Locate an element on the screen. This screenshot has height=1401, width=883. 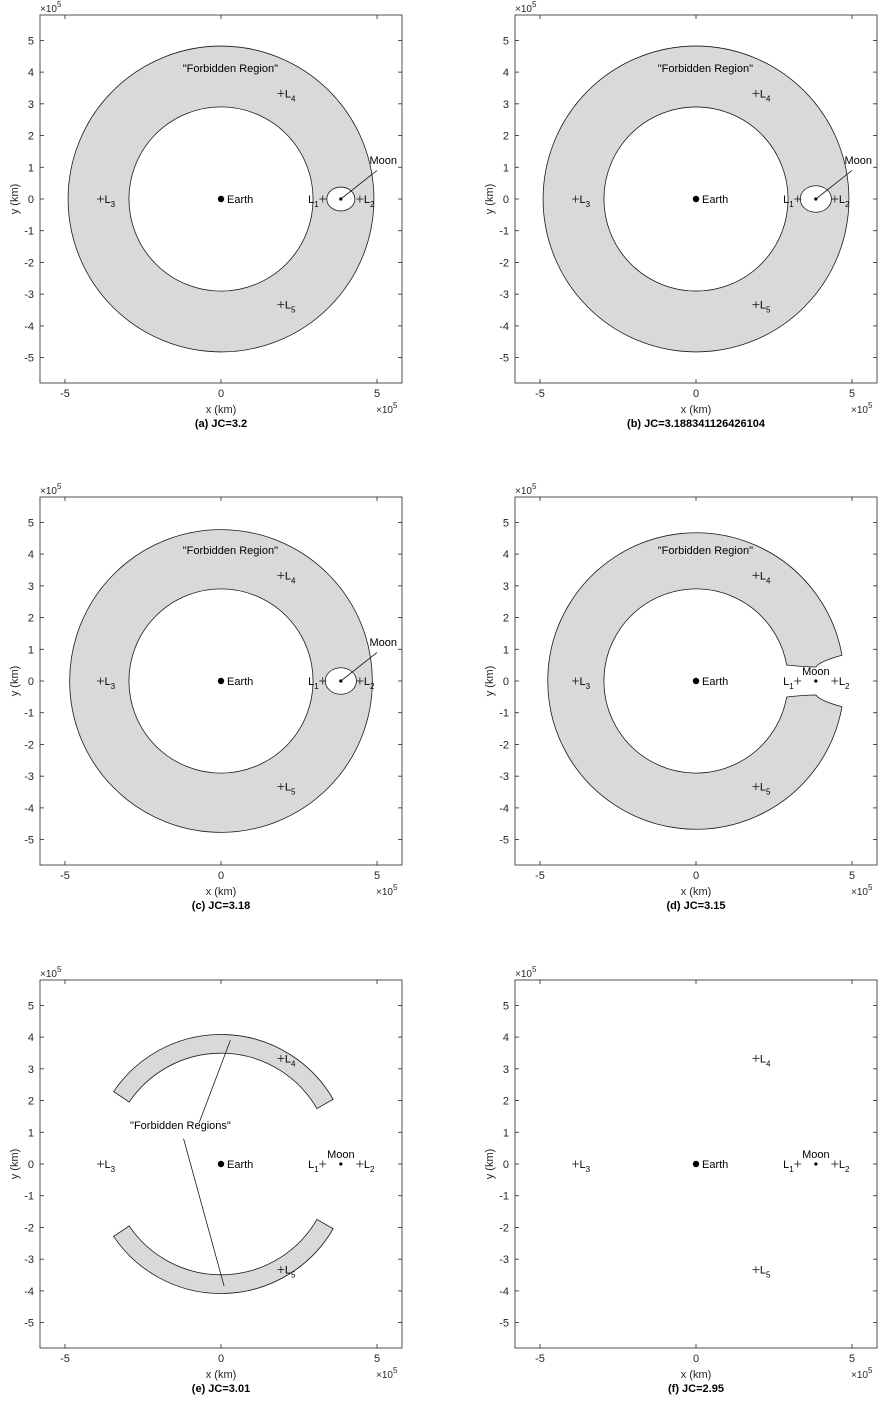
lagrange-point-label: L4 is located at coordinates (765, 95).